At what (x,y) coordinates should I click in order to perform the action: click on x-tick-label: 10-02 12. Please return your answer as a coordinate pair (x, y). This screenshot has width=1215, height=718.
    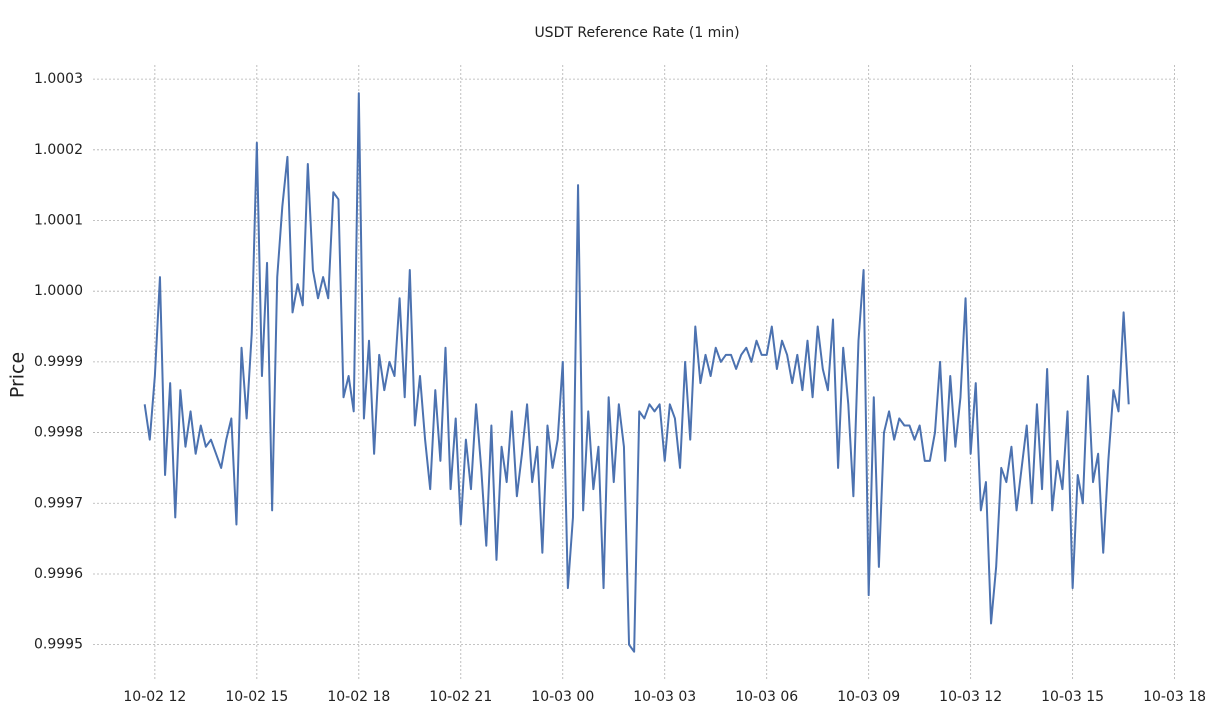
    Looking at the image, I should click on (154, 697).